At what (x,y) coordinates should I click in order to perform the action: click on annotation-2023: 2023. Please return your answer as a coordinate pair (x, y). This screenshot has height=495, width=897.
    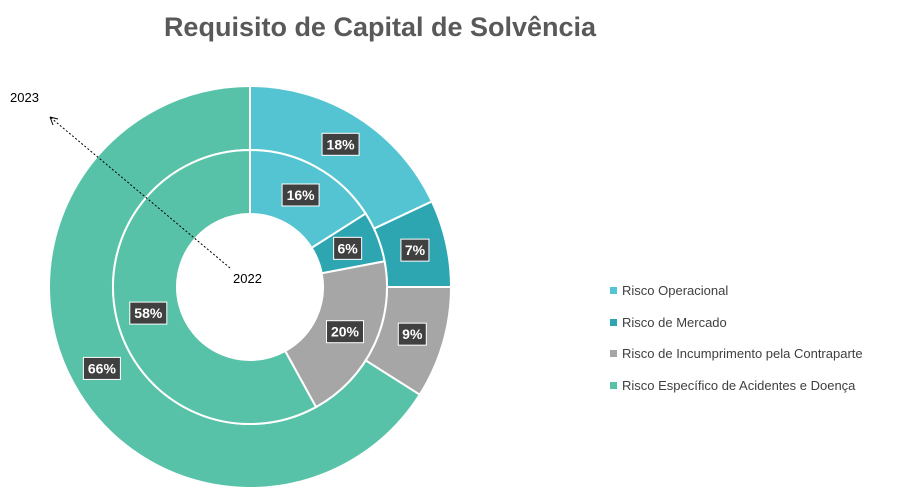
    Looking at the image, I should click on (24, 97).